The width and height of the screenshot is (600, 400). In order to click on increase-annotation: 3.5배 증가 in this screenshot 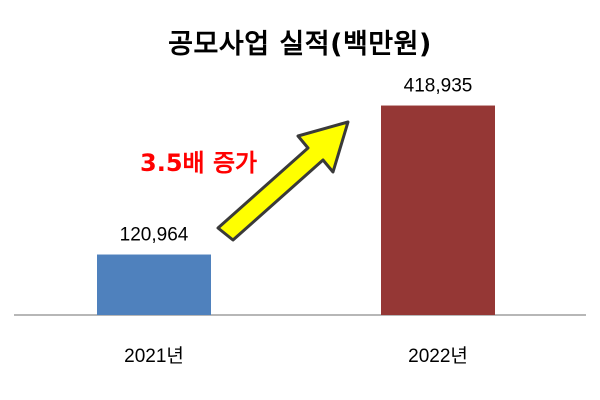, I will do `click(199, 163)`.